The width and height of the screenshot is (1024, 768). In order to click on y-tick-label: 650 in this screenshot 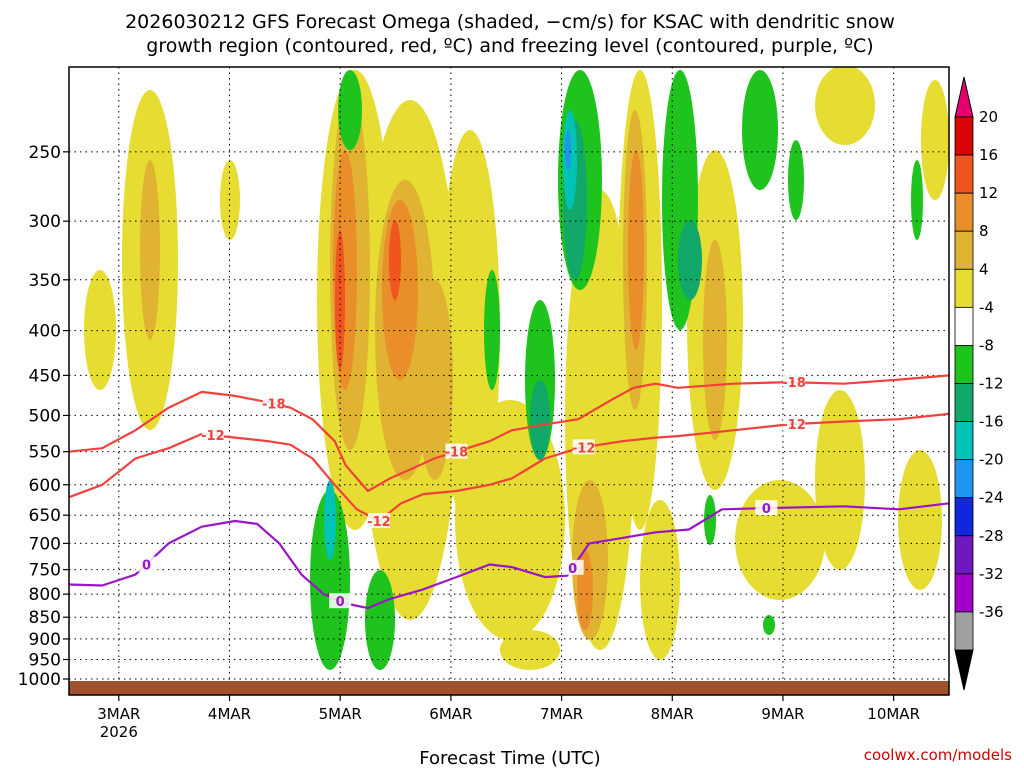, I will do `click(45, 516)`.